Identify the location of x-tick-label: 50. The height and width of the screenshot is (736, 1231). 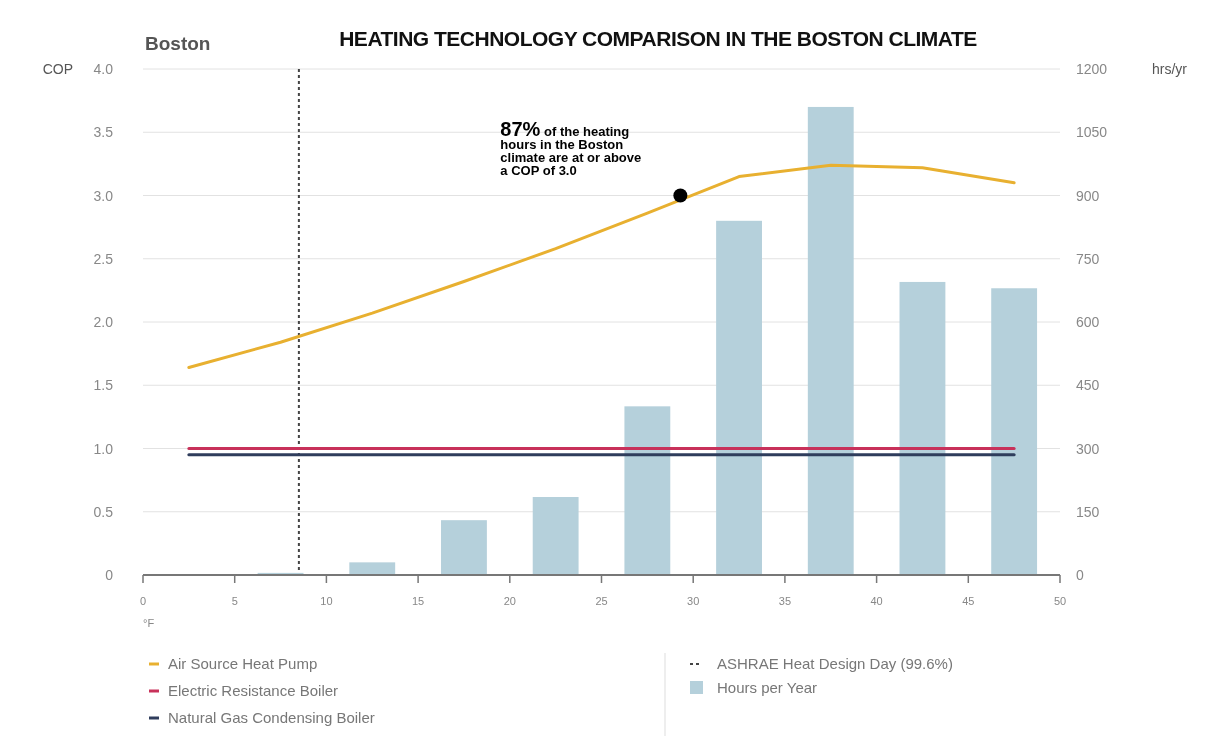
(1060, 601).